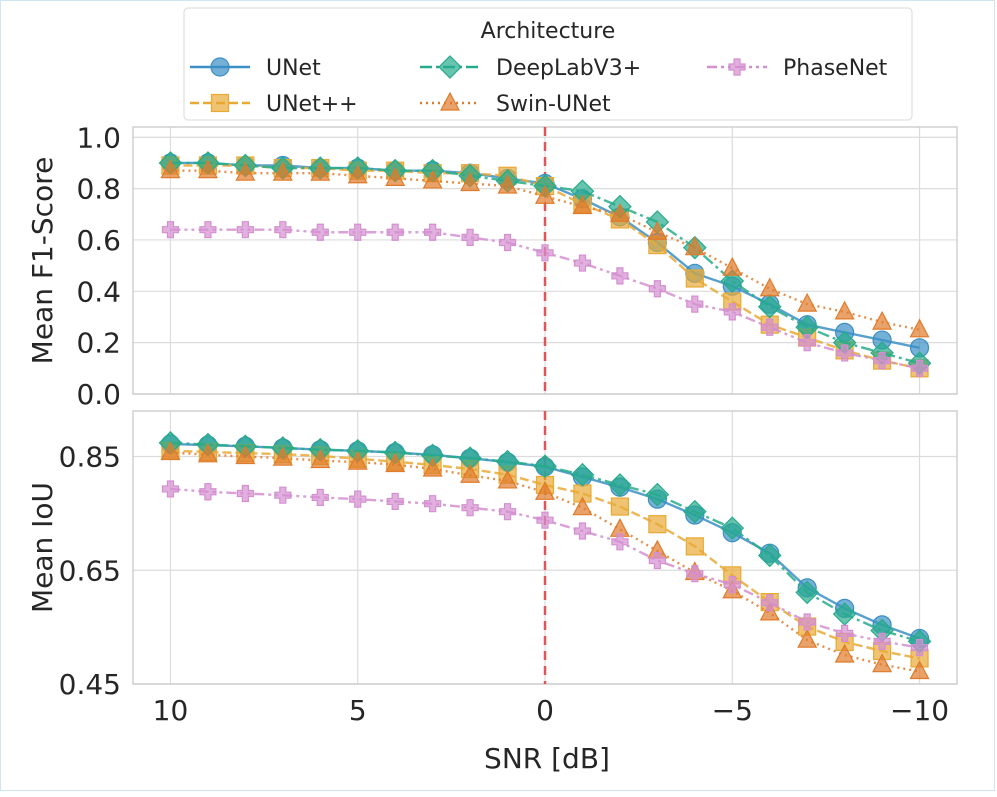  What do you see at coordinates (568, 68) in the screenshot?
I see `legend-label-deeplabv3plus: DeepLabV3+` at bounding box center [568, 68].